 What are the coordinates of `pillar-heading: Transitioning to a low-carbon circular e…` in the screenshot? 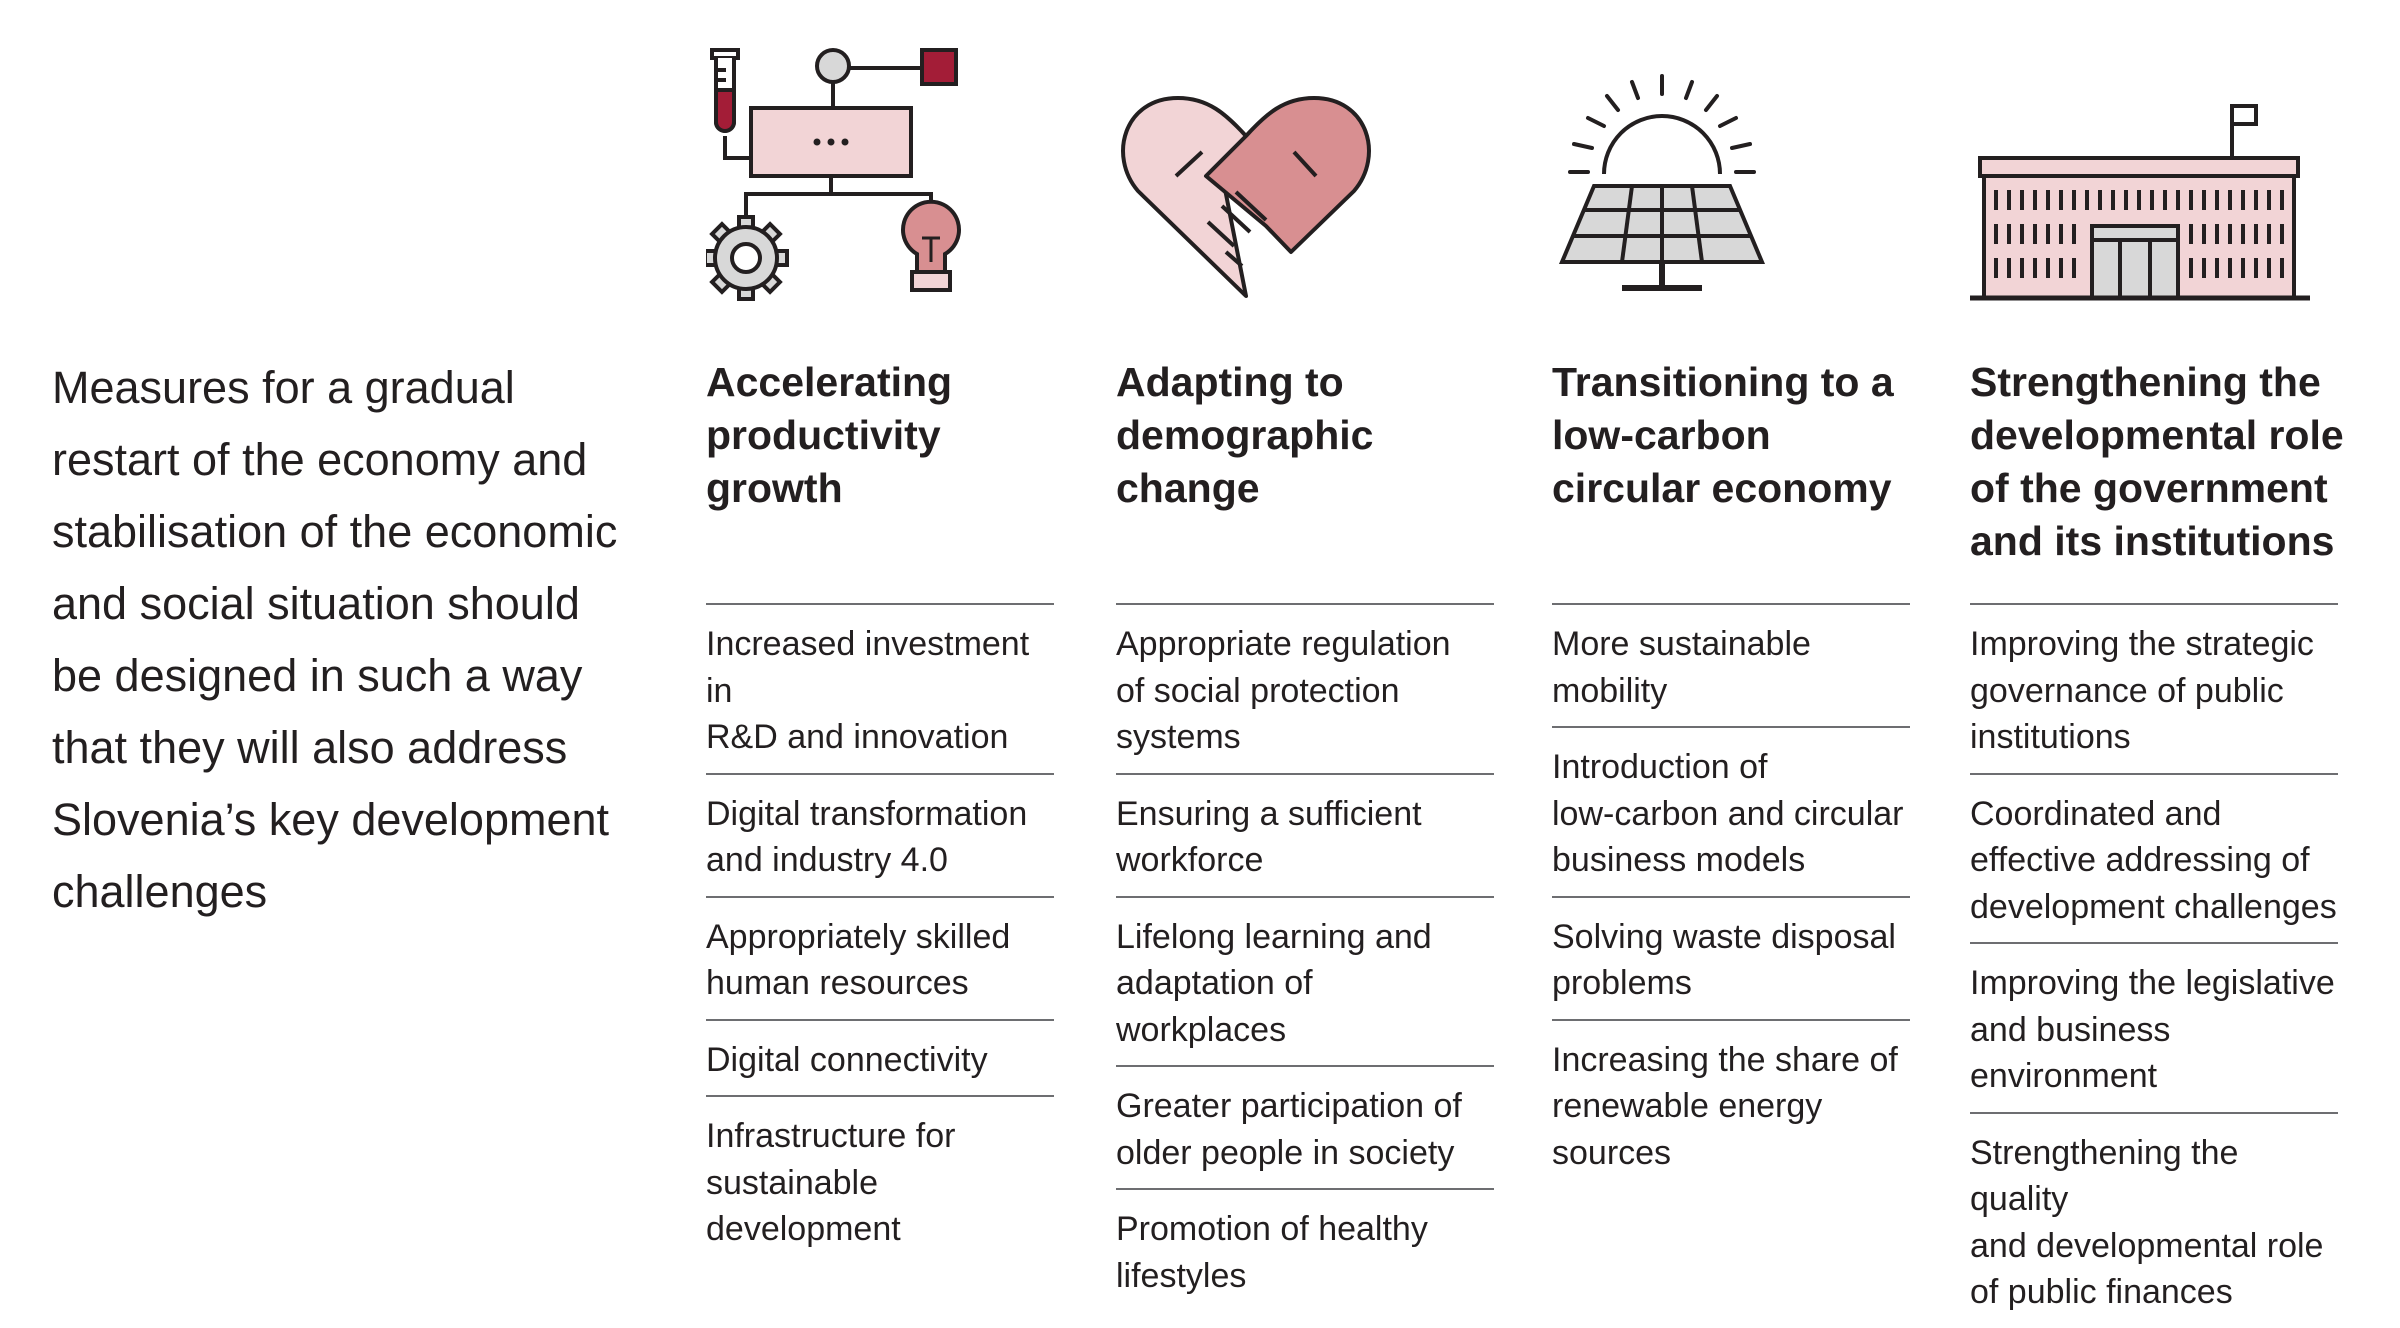 It's located at (1723, 435).